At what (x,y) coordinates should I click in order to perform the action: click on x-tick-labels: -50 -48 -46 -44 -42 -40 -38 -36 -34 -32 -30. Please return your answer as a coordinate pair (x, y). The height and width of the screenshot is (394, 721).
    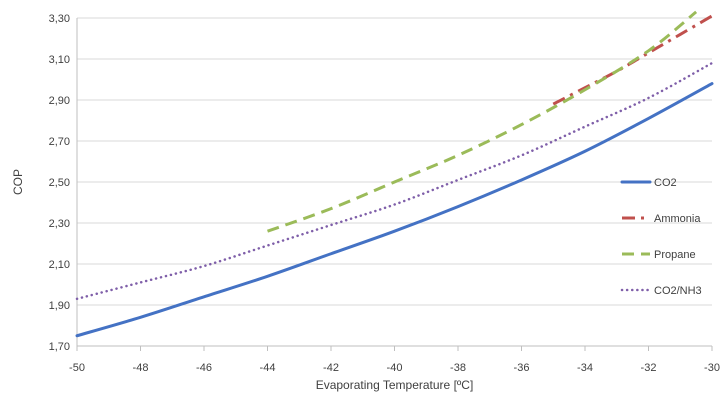
    Looking at the image, I should click on (394, 360).